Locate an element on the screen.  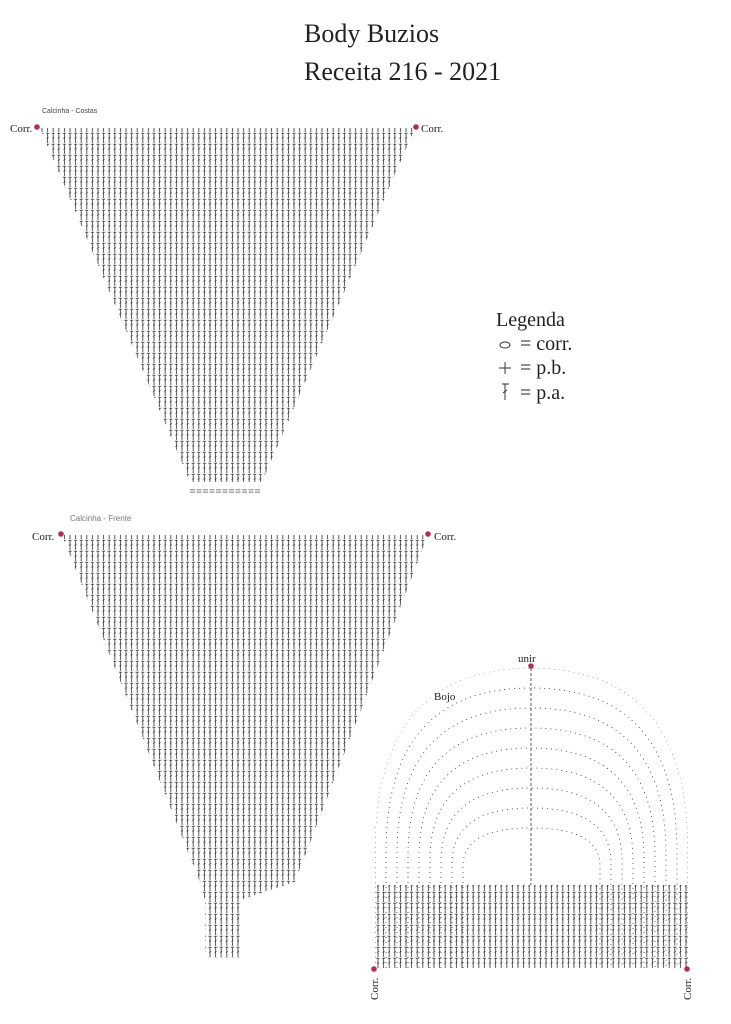
chain-symbol is located at coordinates (505, 345).